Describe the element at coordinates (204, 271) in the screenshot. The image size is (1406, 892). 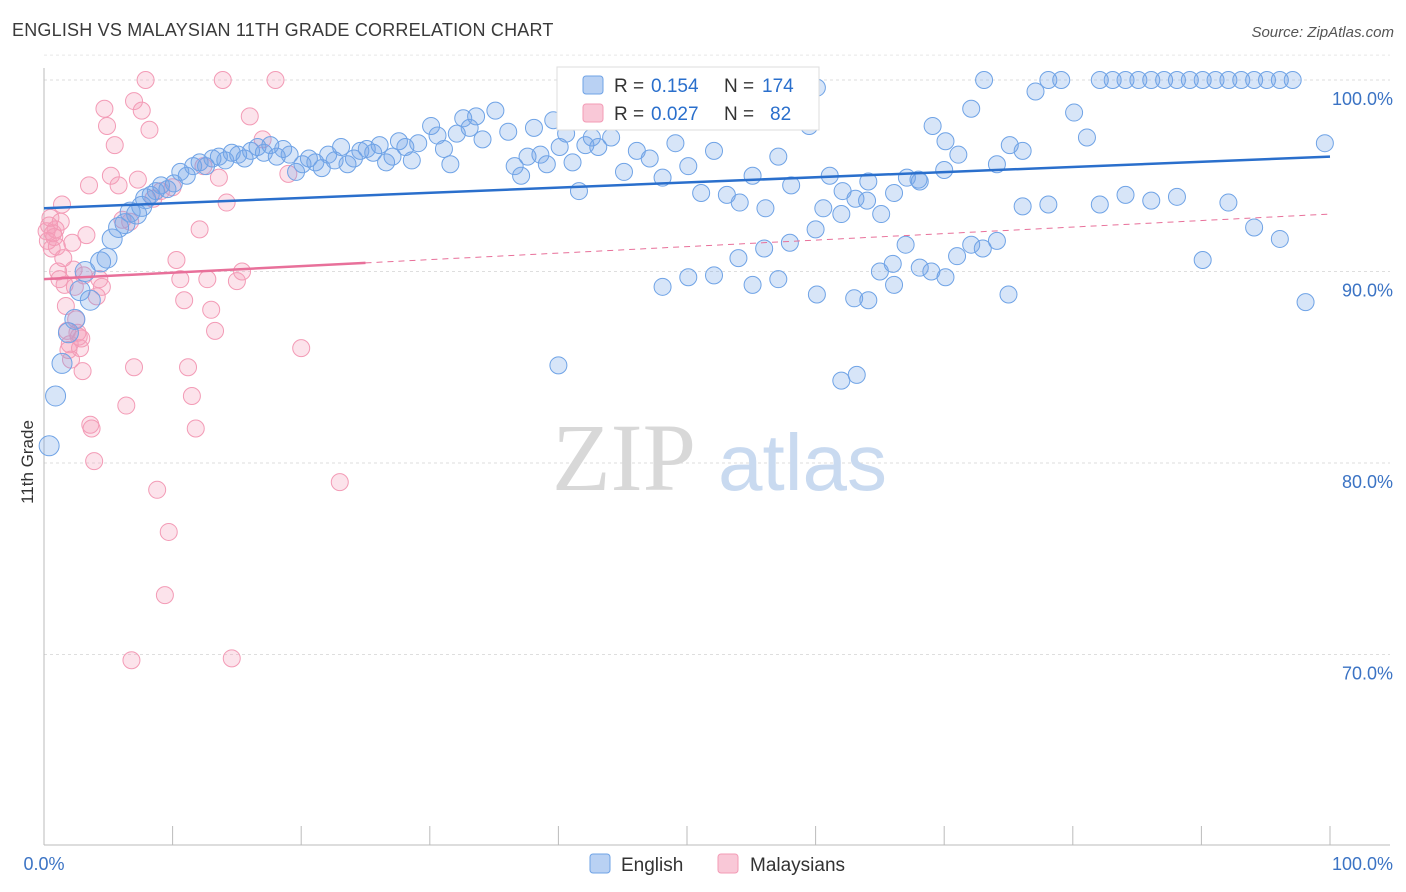
I see `malaysians-trend-line` at that location.